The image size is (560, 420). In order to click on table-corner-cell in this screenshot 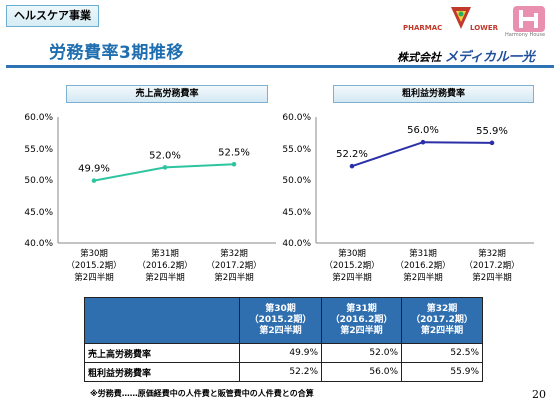, I will do `click(162, 320)`.